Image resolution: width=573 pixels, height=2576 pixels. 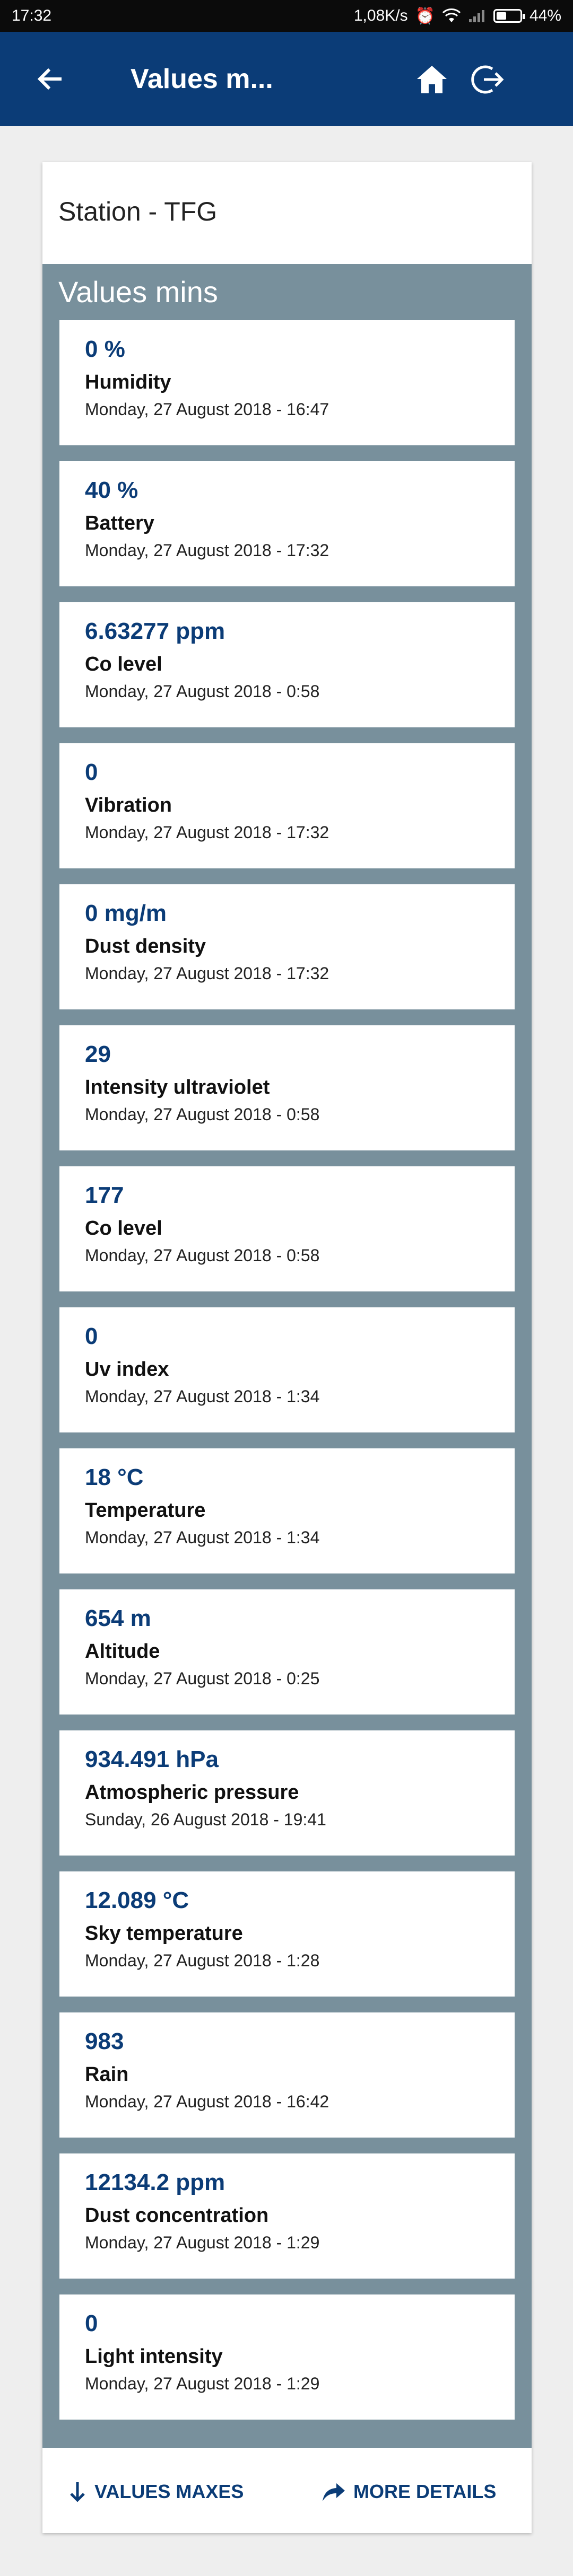 I want to click on signal-icon, so click(x=476, y=16).